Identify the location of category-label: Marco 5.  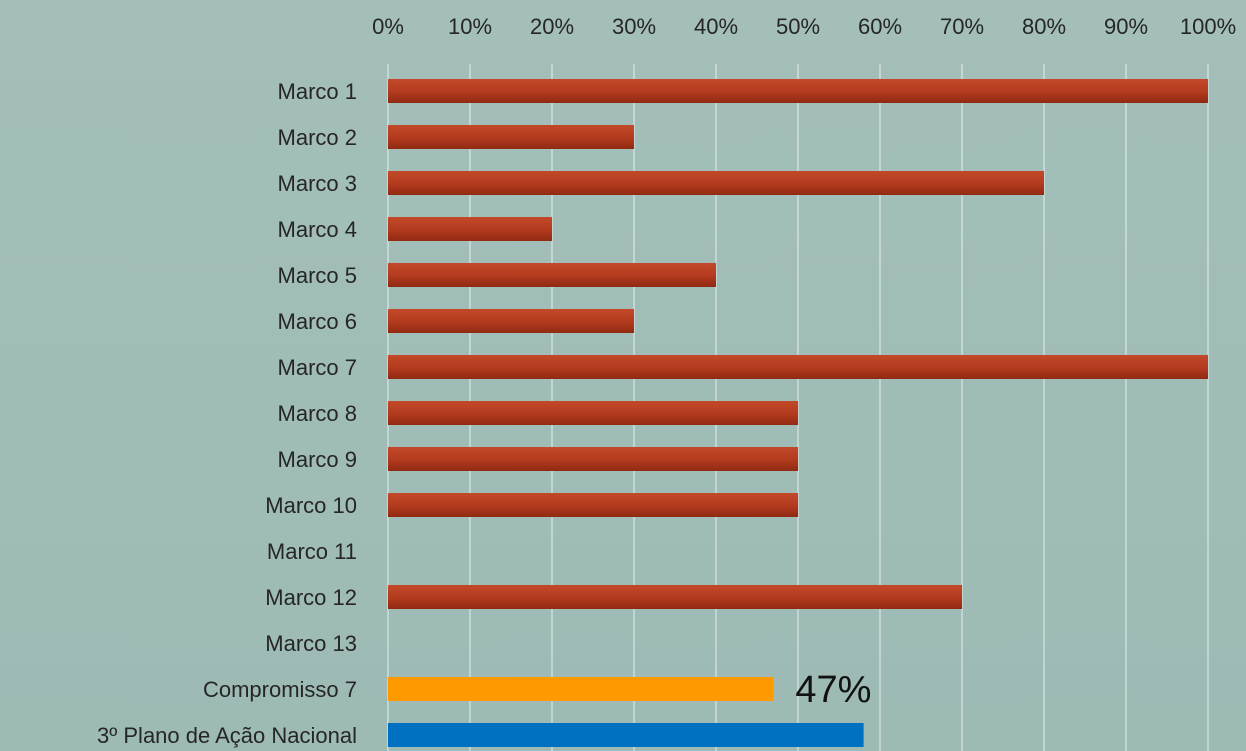
(317, 275).